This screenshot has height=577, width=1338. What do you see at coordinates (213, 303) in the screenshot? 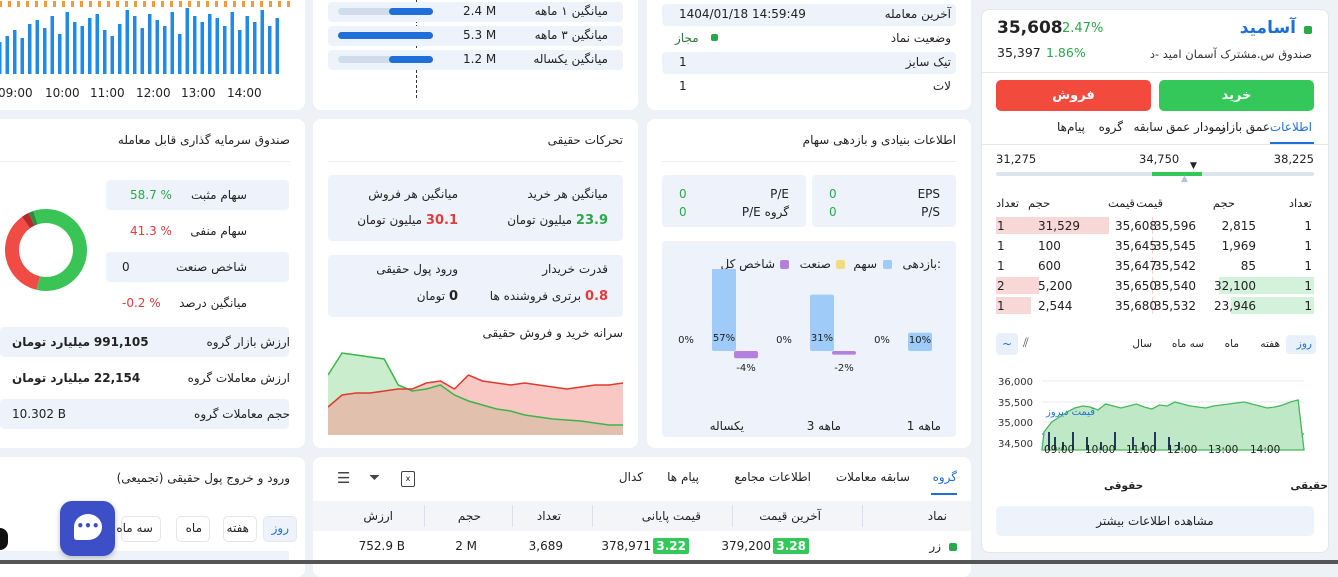
I see `avg-pct-label: میانگین درصد` at bounding box center [213, 303].